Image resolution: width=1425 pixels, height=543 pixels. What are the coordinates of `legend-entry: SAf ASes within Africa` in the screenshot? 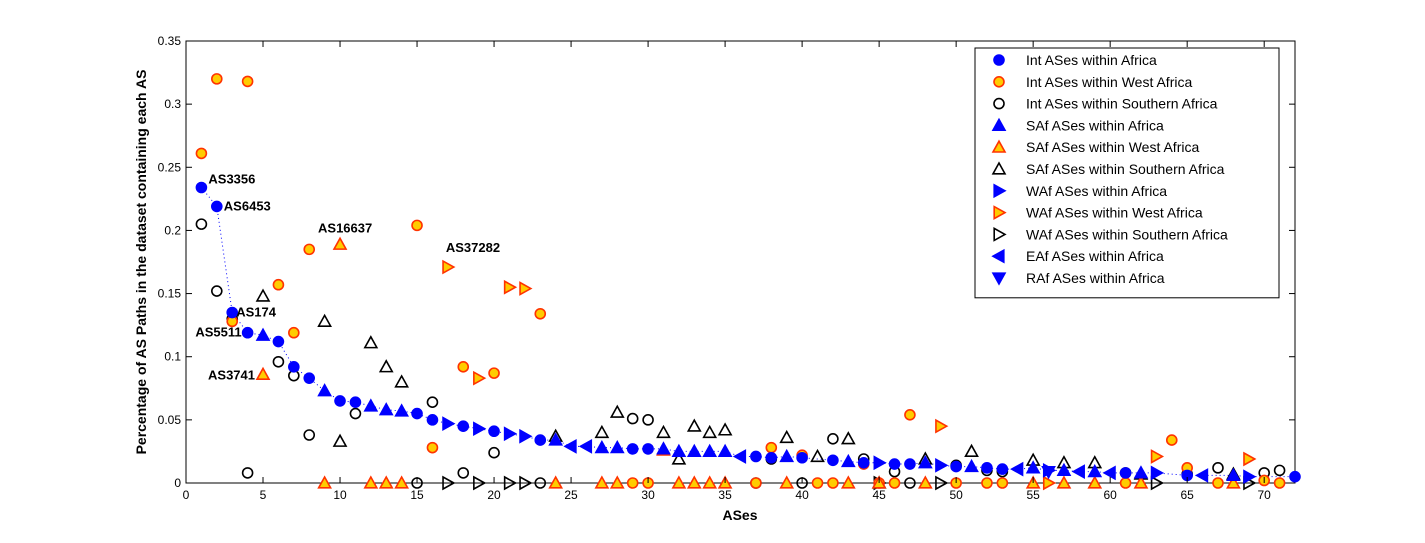 It's located at (1095, 125).